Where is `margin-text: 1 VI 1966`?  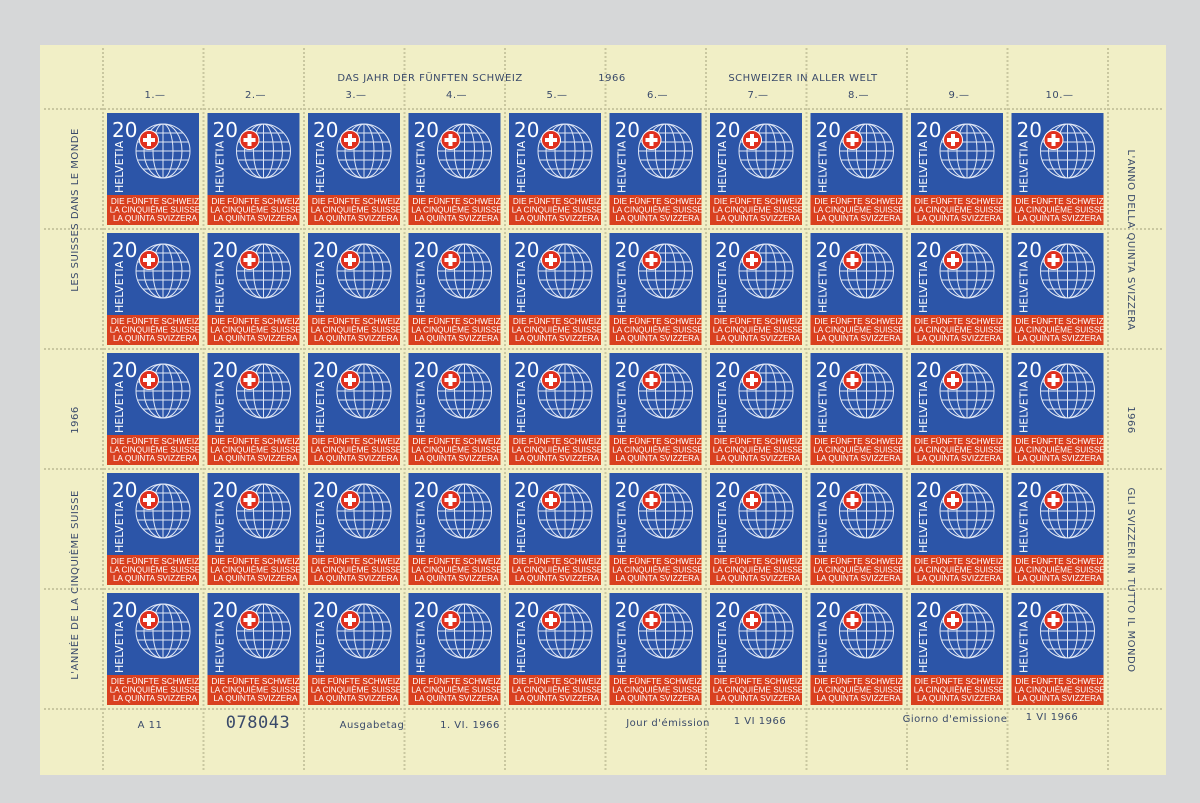 margin-text: 1 VI 1966 is located at coordinates (1052, 717).